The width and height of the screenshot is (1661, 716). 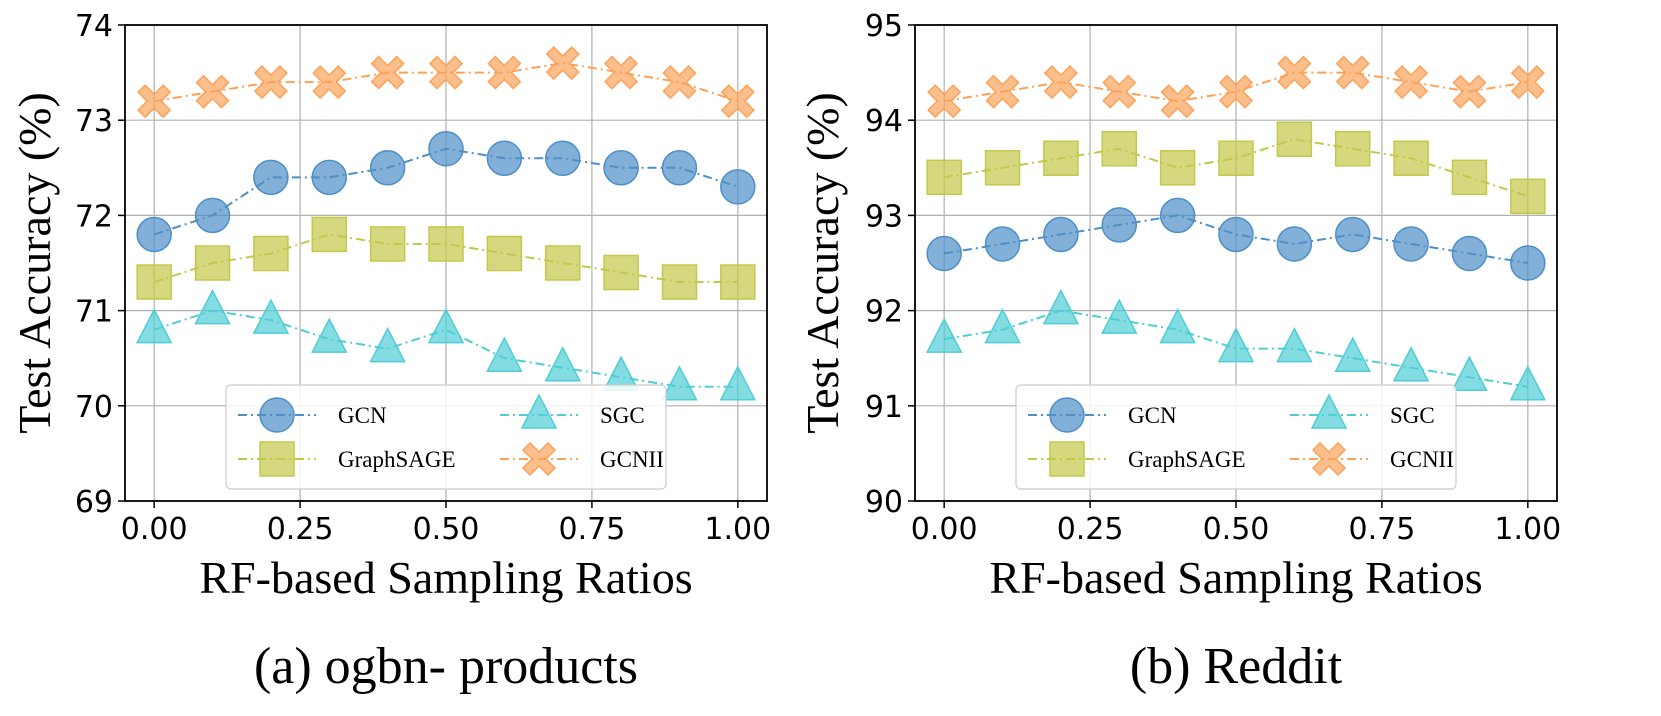 I want to click on legend: GCN GraphSAGE SGC GCNII, so click(x=446, y=437).